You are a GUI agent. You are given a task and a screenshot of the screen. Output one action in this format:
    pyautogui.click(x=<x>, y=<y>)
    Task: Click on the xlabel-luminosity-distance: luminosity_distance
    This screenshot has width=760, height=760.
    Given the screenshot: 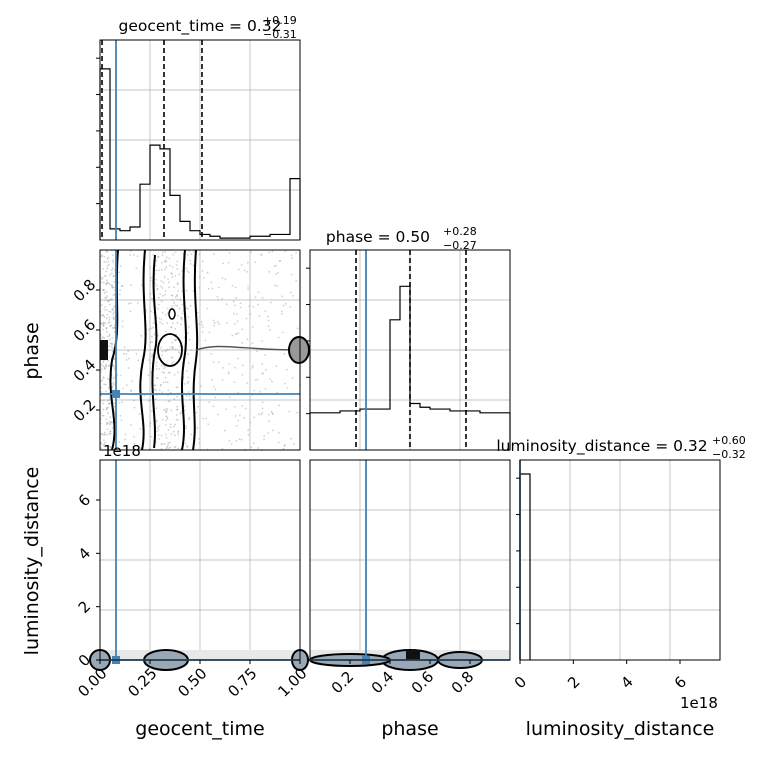 What is the action you would take?
    pyautogui.click(x=620, y=729)
    